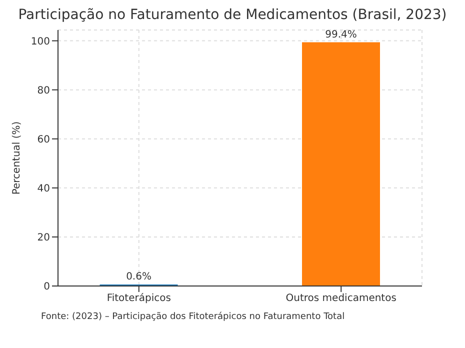  What do you see at coordinates (43, 188) in the screenshot?
I see `y-tick-label: 40` at bounding box center [43, 188].